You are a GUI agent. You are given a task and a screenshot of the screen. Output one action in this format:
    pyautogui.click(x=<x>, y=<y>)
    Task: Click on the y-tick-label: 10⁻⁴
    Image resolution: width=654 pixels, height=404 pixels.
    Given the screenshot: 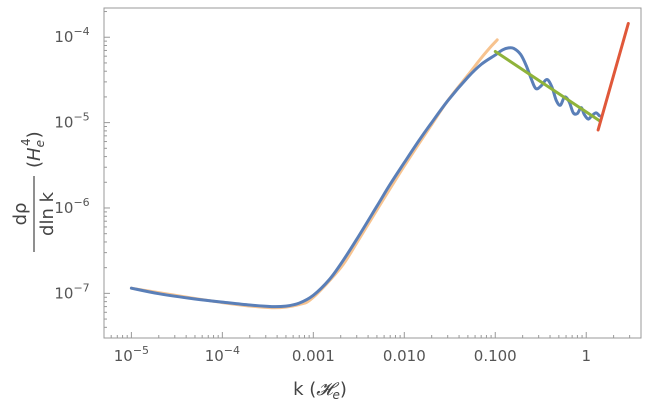 What is the action you would take?
    pyautogui.click(x=71, y=35)
    